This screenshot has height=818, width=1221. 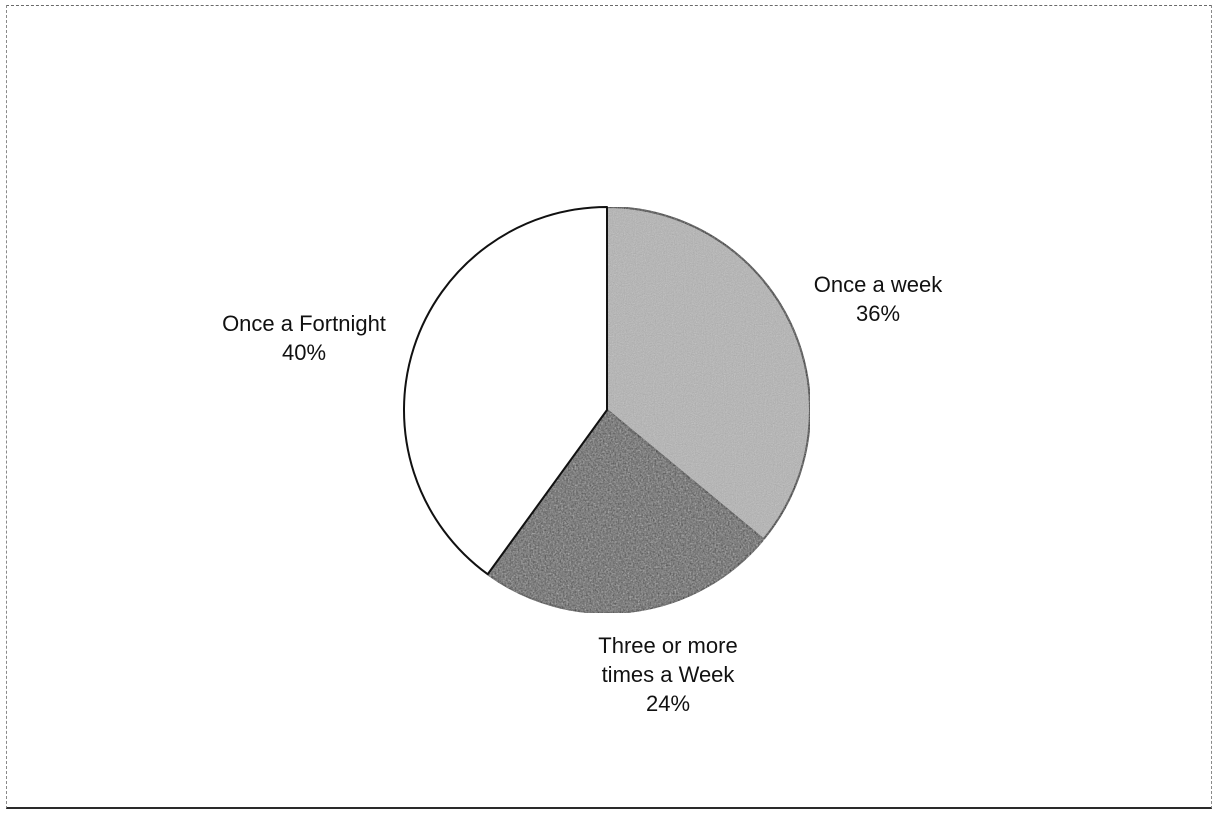 What do you see at coordinates (878, 299) in the screenshot?
I see `slice-label-once-a-week: Once a week 36%` at bounding box center [878, 299].